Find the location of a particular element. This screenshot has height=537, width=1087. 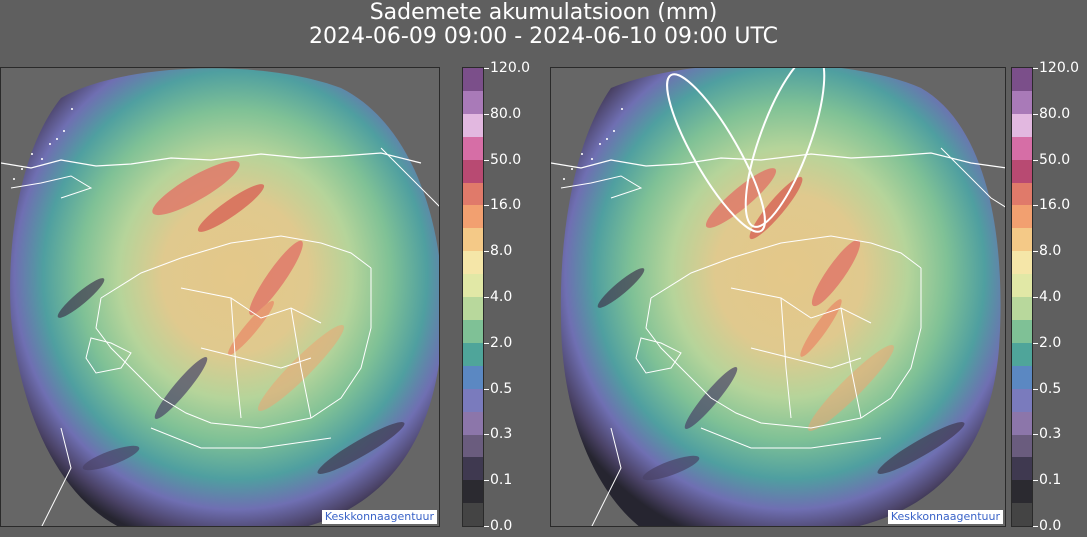

colorbar-left is located at coordinates (473, 297).